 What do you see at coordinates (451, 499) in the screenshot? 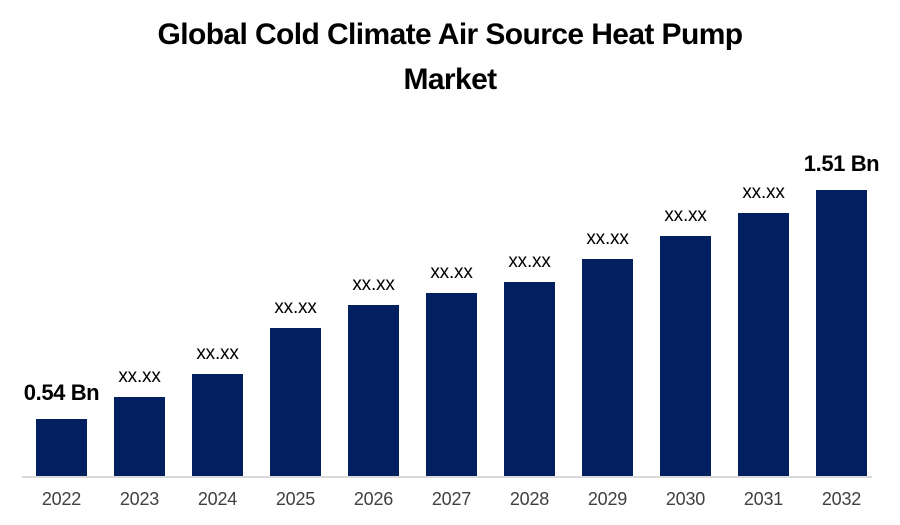
I see `x-tick-label-2027: 2027` at bounding box center [451, 499].